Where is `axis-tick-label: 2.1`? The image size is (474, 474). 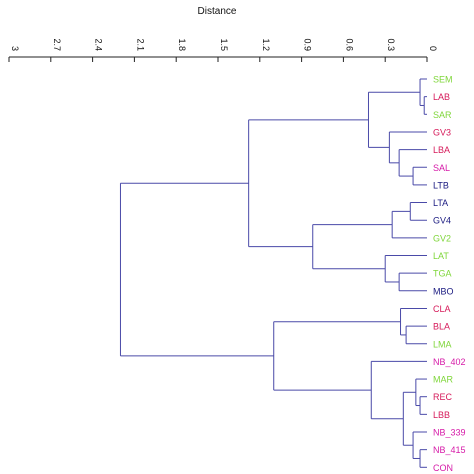
axis-tick-label: 2.1 is located at coordinates (140, 44).